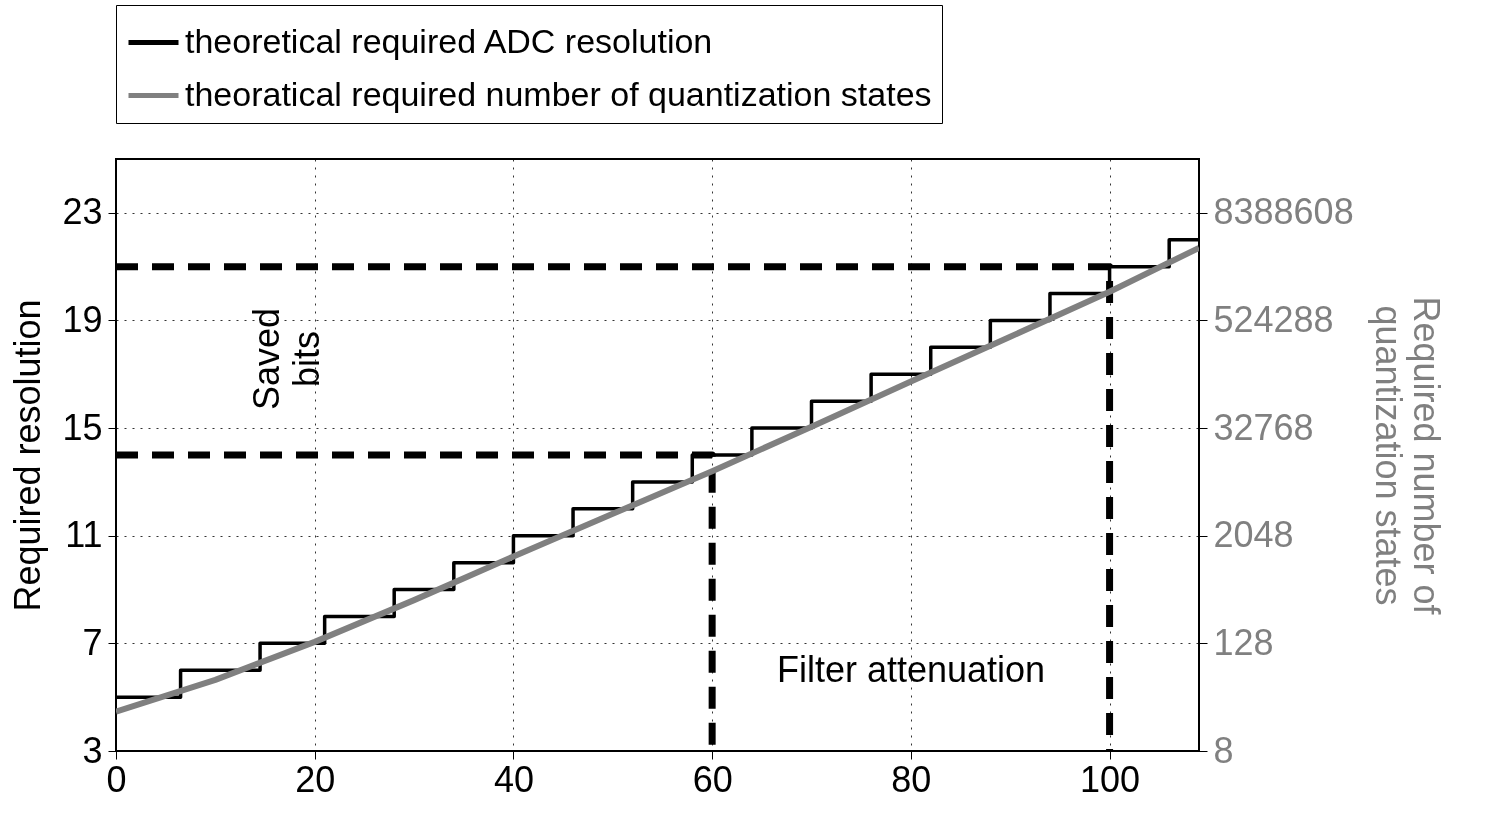  What do you see at coordinates (449, 40) in the screenshot?
I see `legend-label: theoretical required ADC resolution` at bounding box center [449, 40].